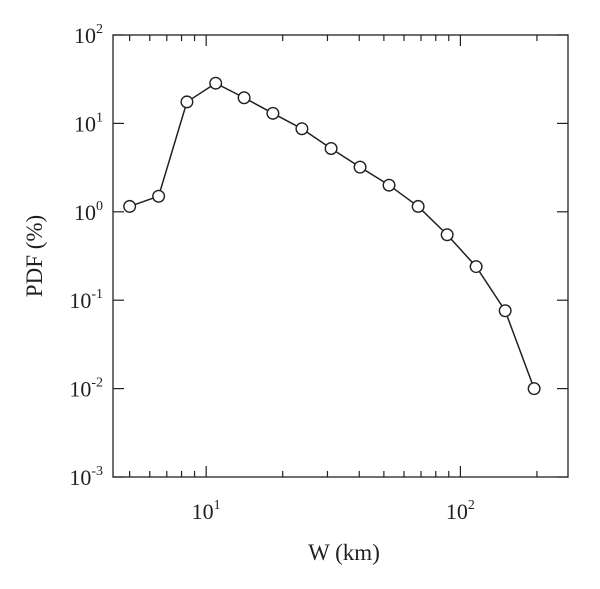  I want to click on y-tick-label: 10⁻³, so click(86, 477).